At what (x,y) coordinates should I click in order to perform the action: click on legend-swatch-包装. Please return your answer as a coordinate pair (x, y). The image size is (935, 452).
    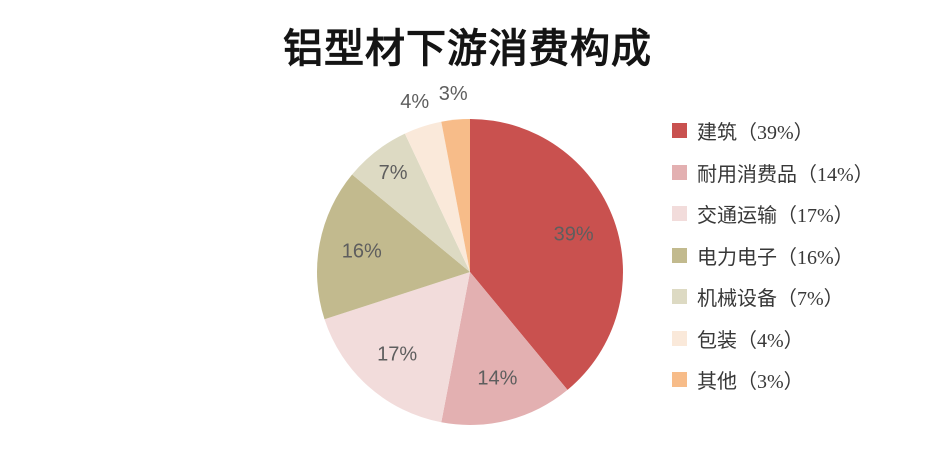
    Looking at the image, I should click on (679, 338).